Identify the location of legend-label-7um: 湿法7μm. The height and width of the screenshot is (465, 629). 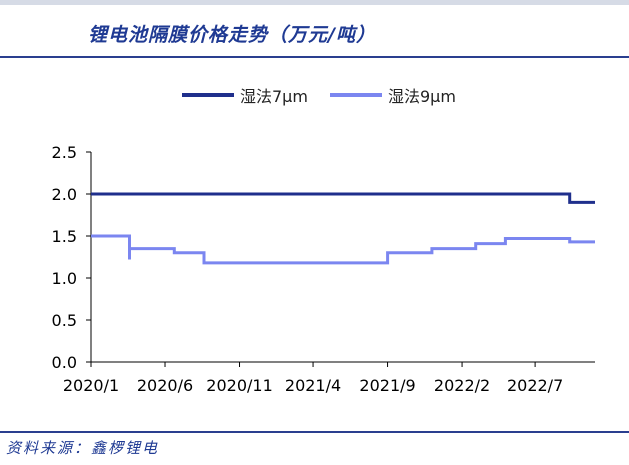
(274, 96).